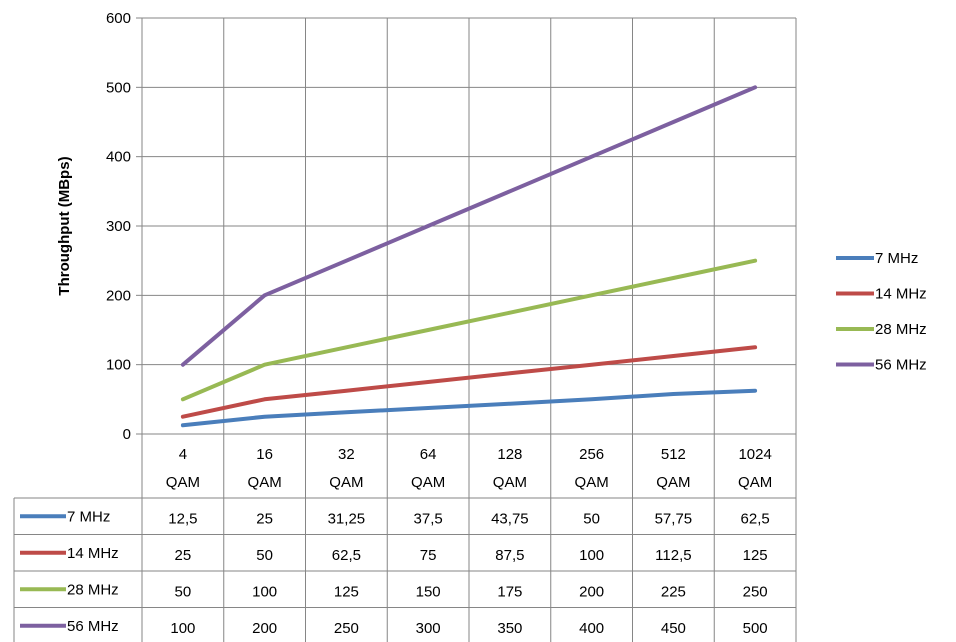 This screenshot has height=642, width=956. Describe the element at coordinates (127, 434) in the screenshot. I see `y-tick-label: 0` at that location.